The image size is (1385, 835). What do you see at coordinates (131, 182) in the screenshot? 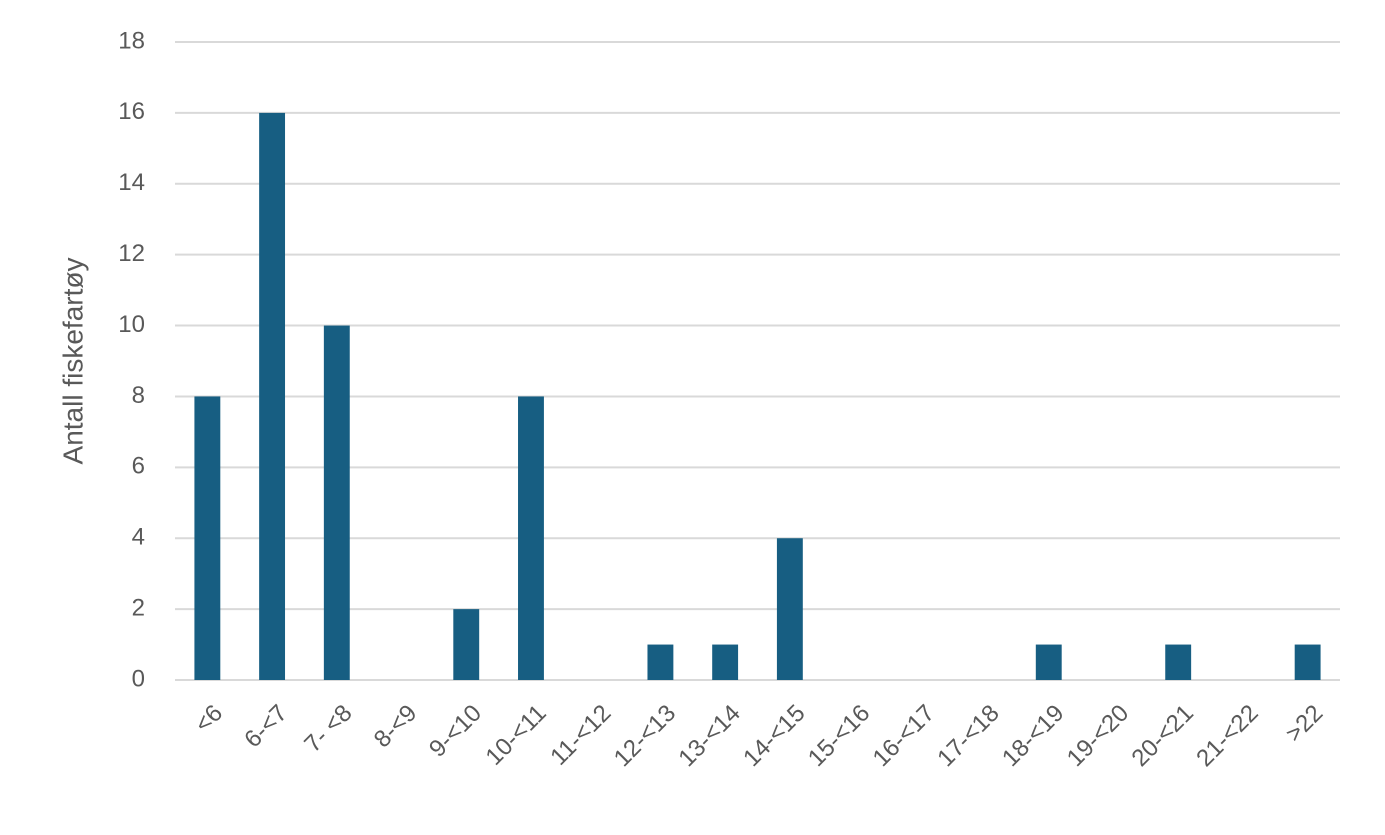
I see `y-tick-label: 14` at bounding box center [131, 182].